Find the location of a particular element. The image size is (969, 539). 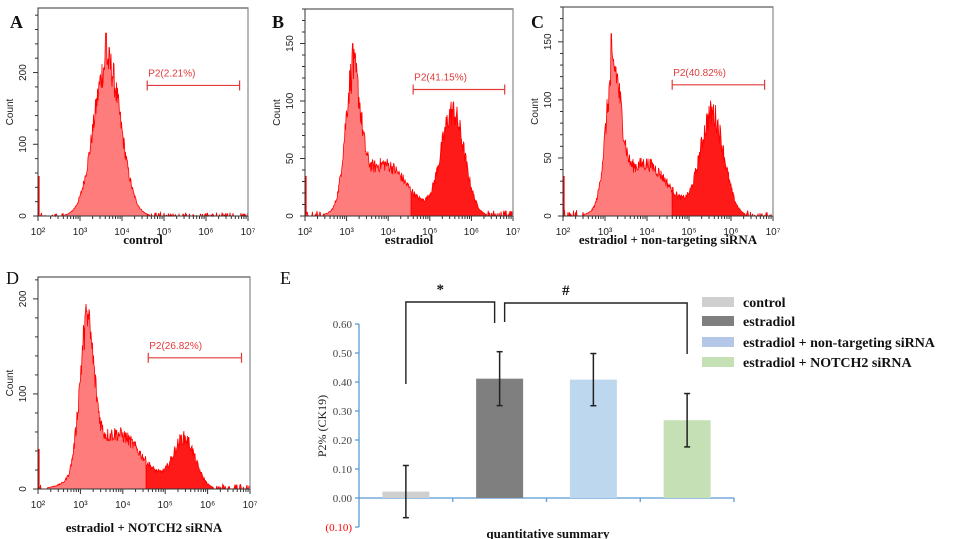

legend-entry: estradiol + non-targeting siRNA is located at coordinates (839, 343).